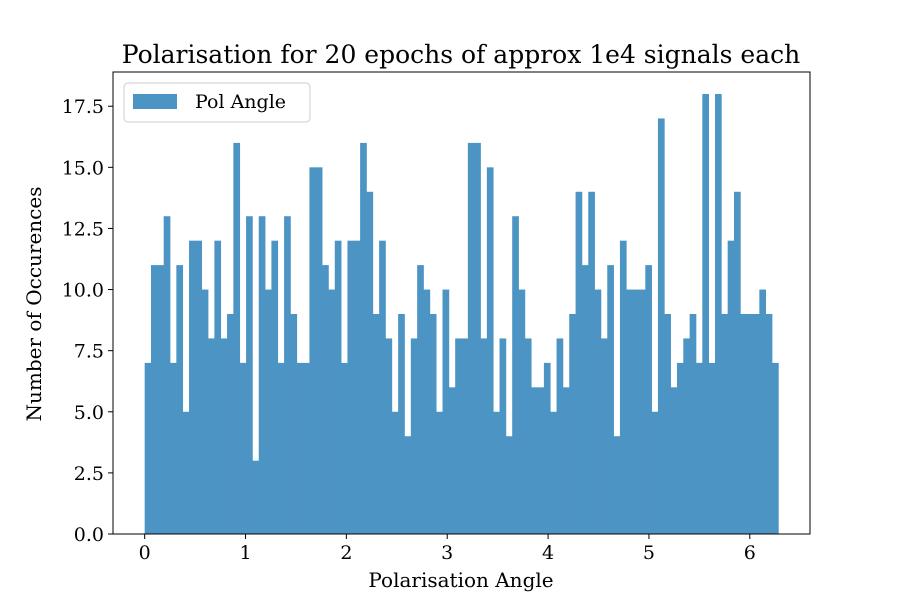 This screenshot has width=900, height=605. What do you see at coordinates (34, 304) in the screenshot?
I see `y-axis-label: Number of Occurences` at bounding box center [34, 304].